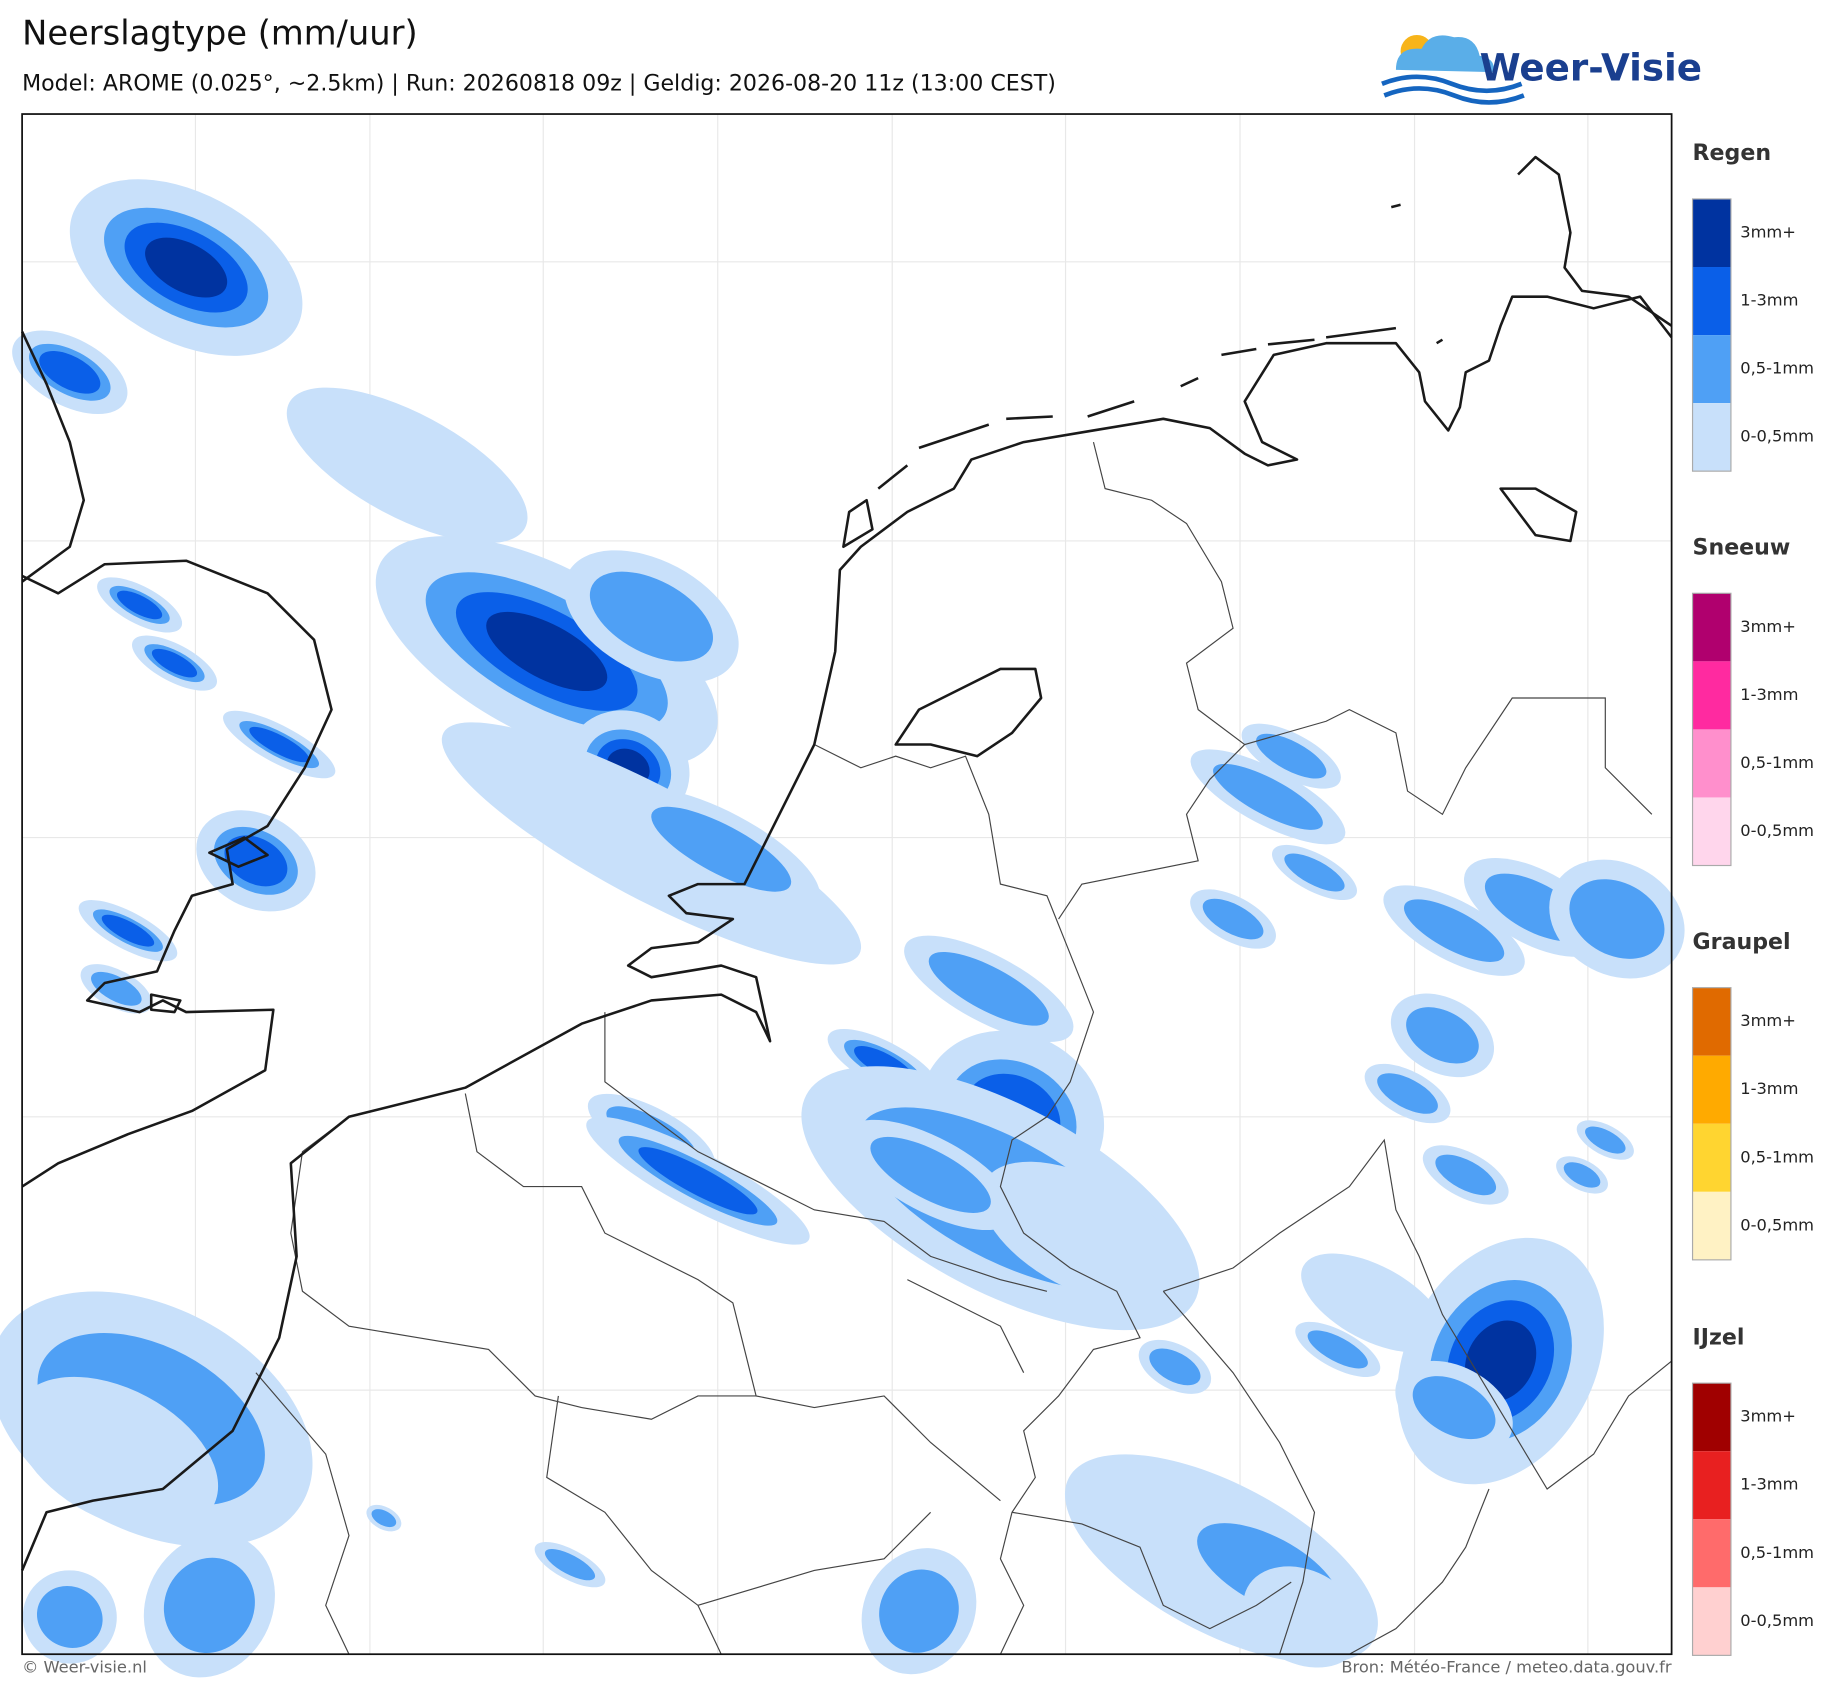 The height and width of the screenshot is (1681, 1824). Describe the element at coordinates (1591, 67) in the screenshot. I see `logo-text: Weer-Visie` at that location.